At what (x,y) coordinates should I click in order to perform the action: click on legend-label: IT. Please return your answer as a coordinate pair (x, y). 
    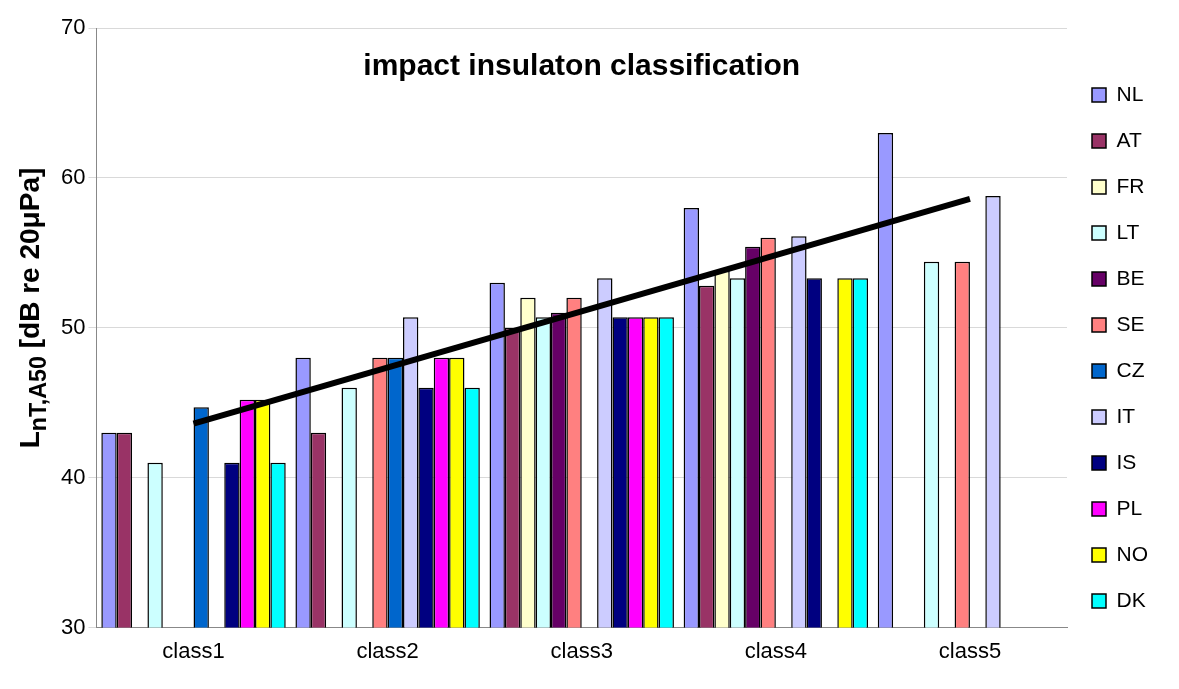
    Looking at the image, I should click on (1126, 415).